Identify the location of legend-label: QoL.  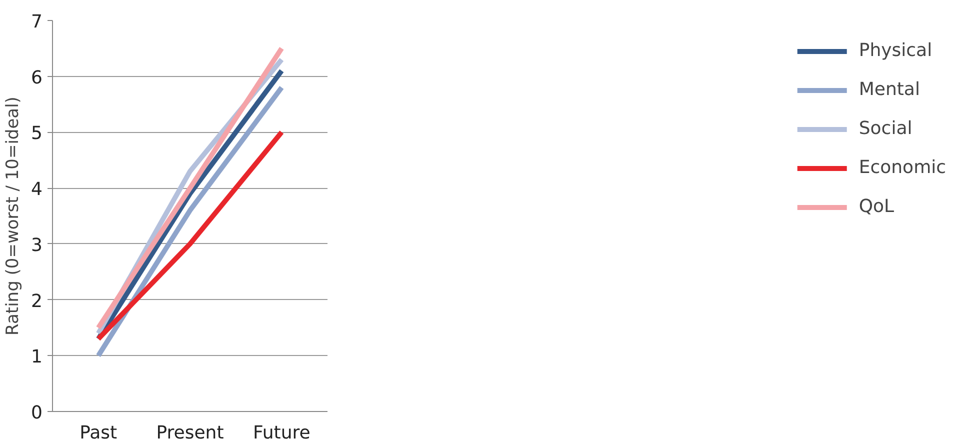
(876, 206).